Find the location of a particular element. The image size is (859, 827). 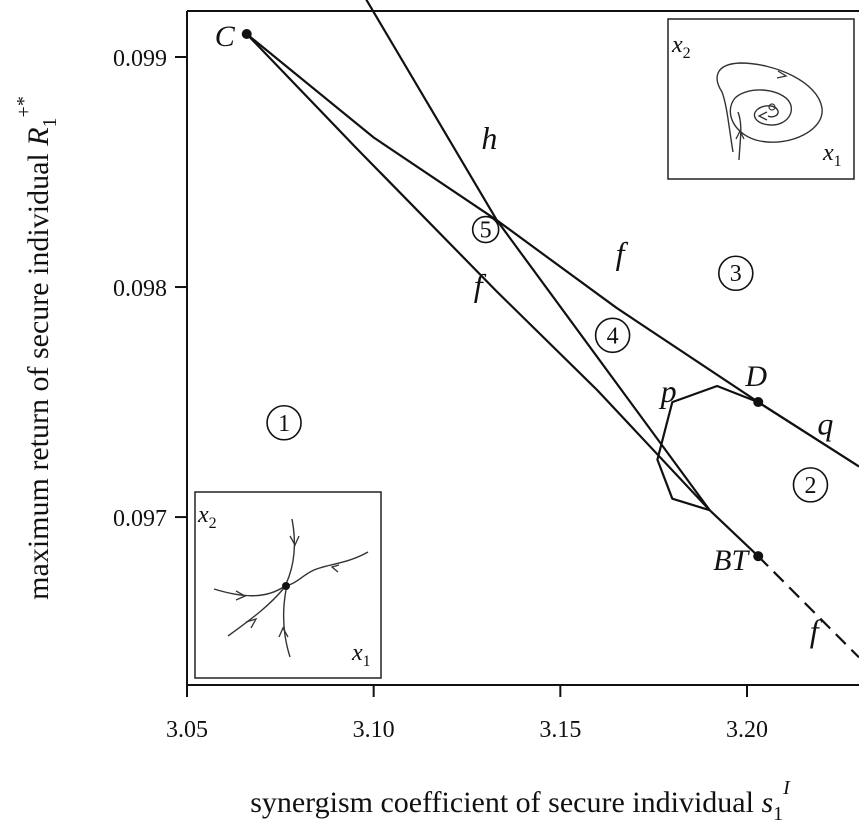

inset-top-right-spiral-orbit is located at coordinates (769, 107).